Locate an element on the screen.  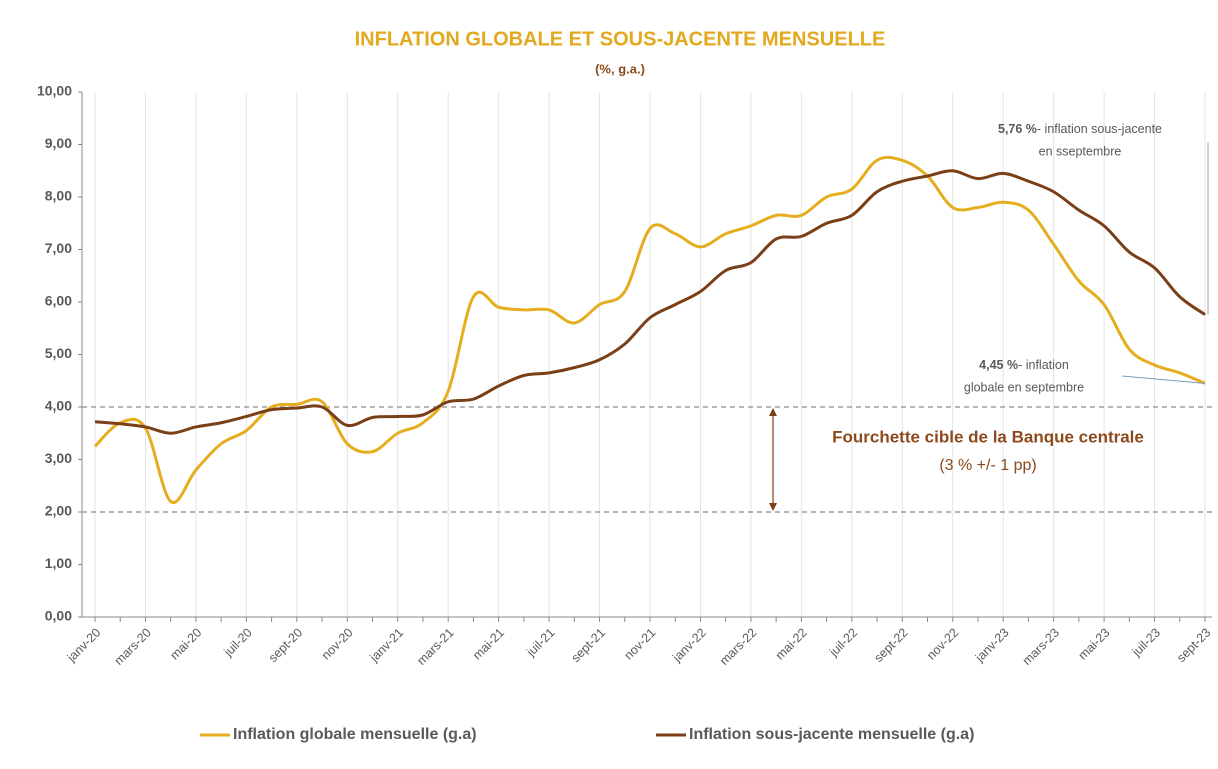
x-tick-label: mai-20 is located at coordinates (185, 644).